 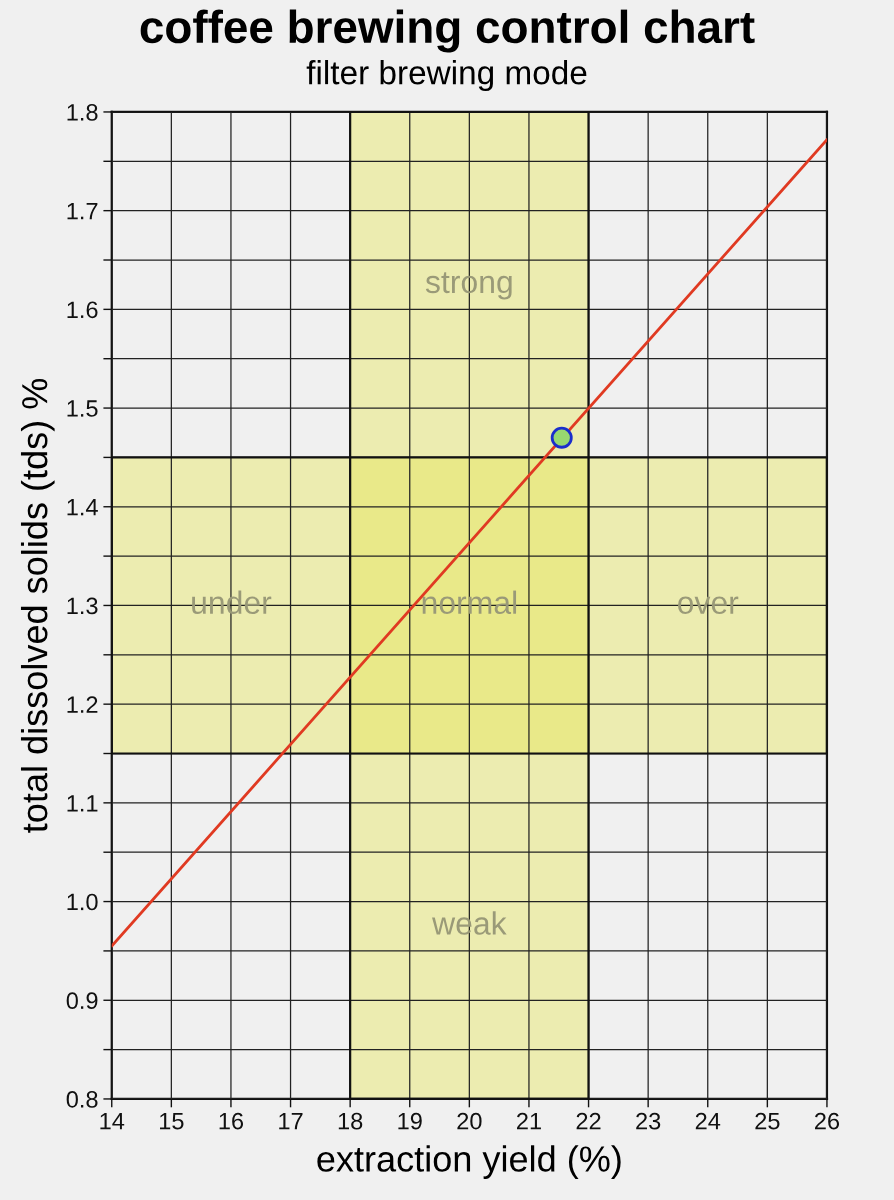 What do you see at coordinates (231, 1121) in the screenshot?
I see `x-tick-label: 16` at bounding box center [231, 1121].